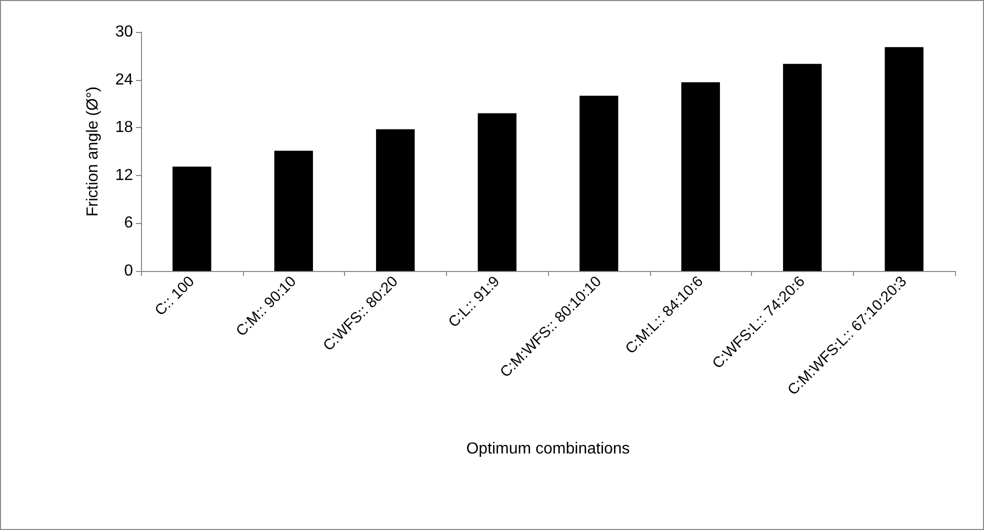  I want to click on y-tick-label: 6, so click(129, 223).